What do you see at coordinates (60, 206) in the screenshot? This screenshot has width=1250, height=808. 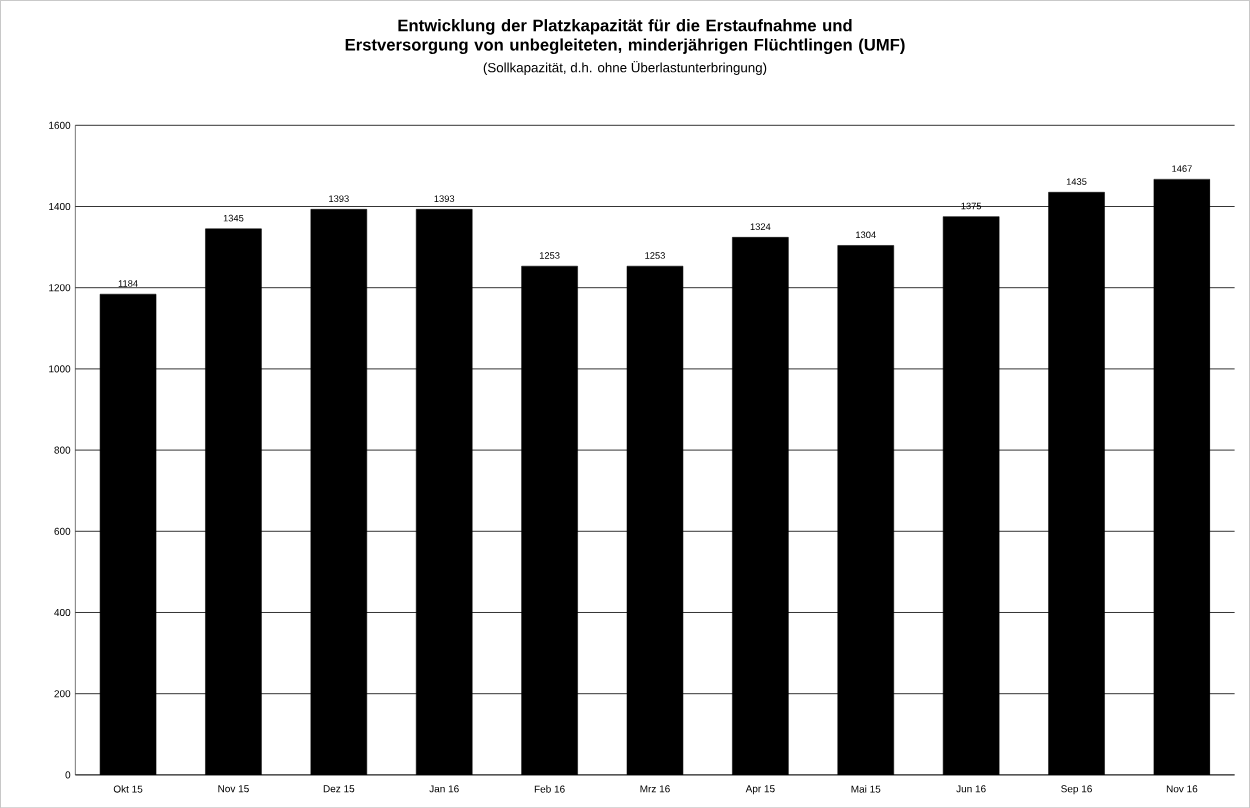 I see `y-tick-label: 1400` at bounding box center [60, 206].